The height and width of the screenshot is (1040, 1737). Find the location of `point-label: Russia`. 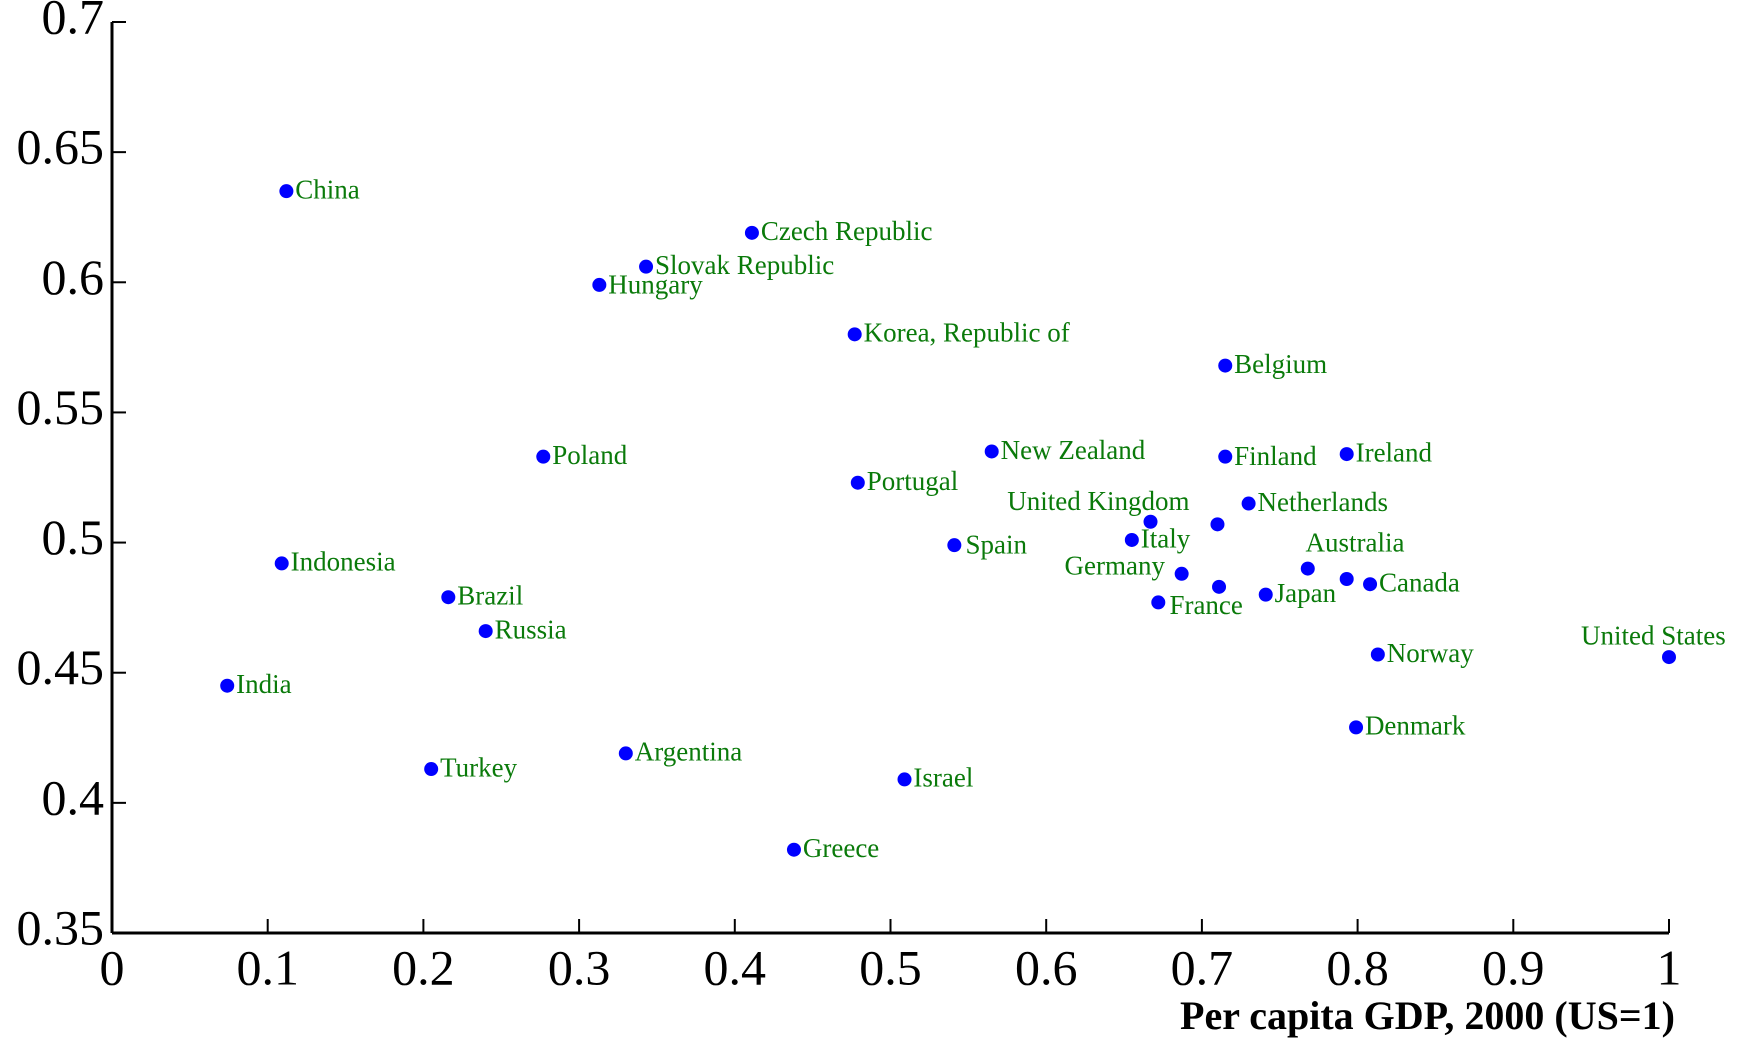

point-label: Russia is located at coordinates (531, 629).